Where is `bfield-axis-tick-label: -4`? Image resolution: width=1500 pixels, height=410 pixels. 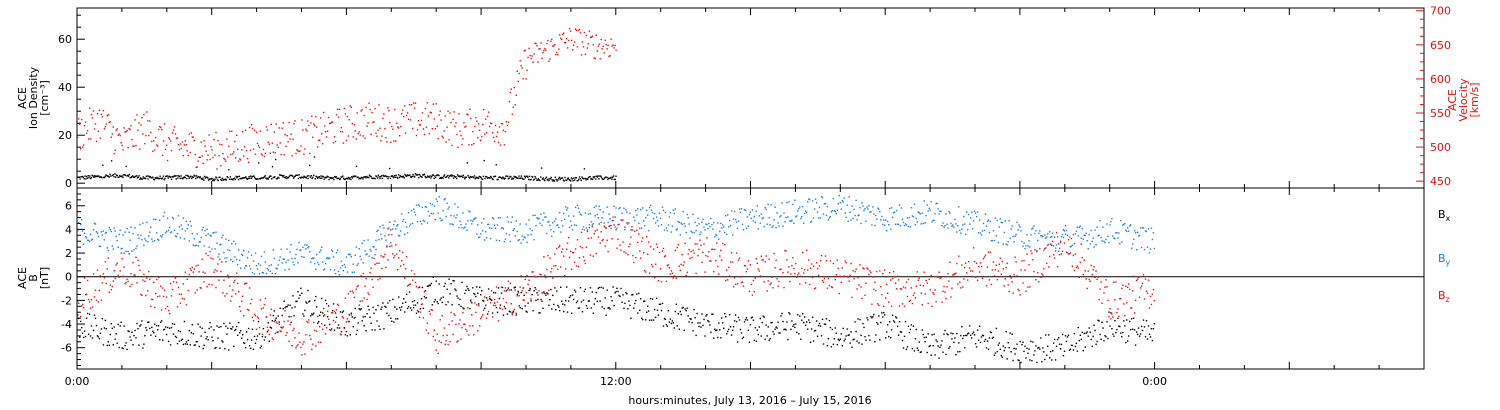 bfield-axis-tick-label: -4 is located at coordinates (66, 324).